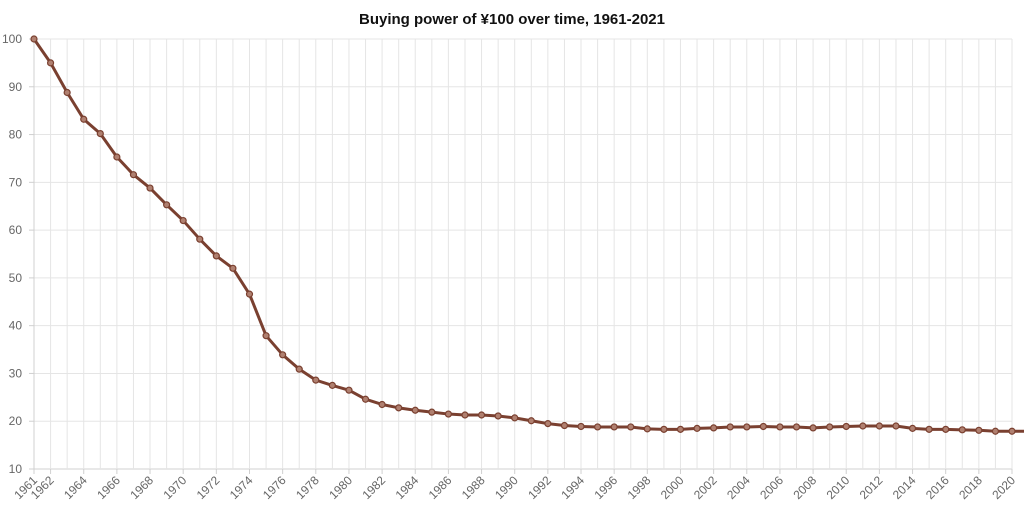 The width and height of the screenshot is (1024, 512). What do you see at coordinates (937, 487) in the screenshot?
I see `x-tick-label: 2016` at bounding box center [937, 487].